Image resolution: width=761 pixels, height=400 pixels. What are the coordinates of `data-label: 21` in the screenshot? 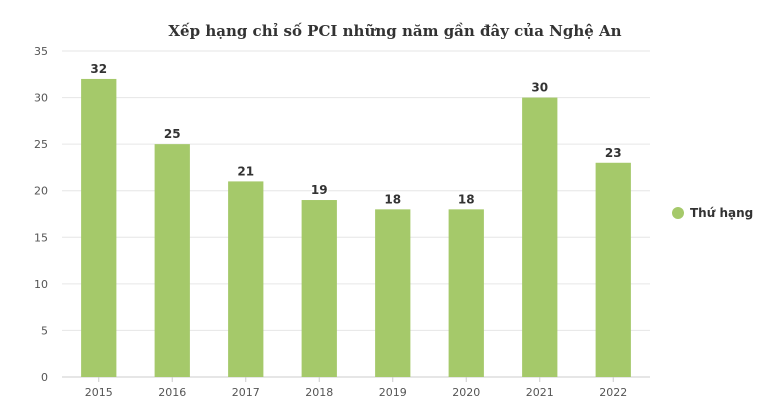 It's located at (245, 171).